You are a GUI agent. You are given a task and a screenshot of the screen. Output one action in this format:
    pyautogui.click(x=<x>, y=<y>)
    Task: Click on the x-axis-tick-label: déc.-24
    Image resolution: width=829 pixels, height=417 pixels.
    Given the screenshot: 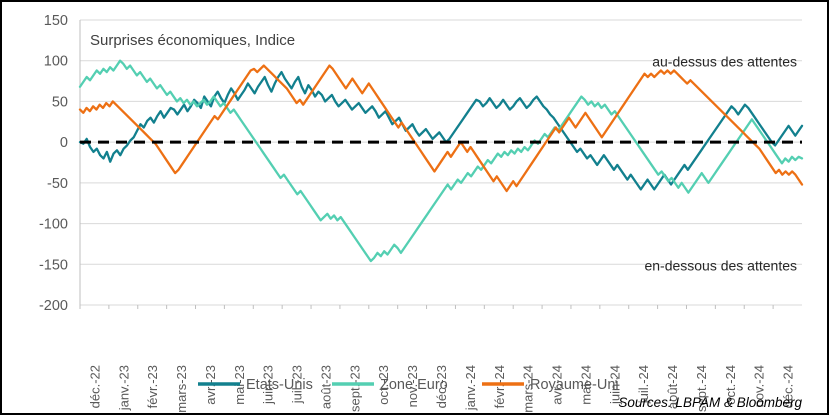 What is the action you would take?
    pyautogui.click(x=788, y=386)
    